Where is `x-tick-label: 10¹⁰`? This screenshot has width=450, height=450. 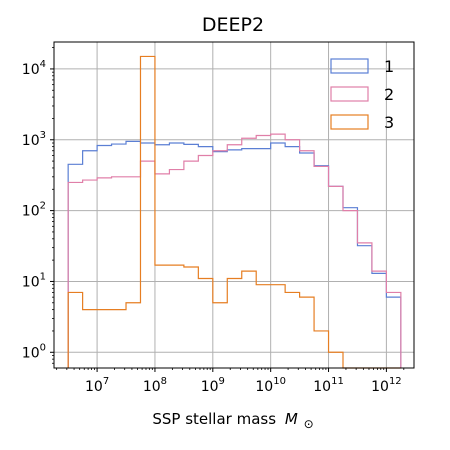 x-tick-label: 10¹⁰ is located at coordinates (270, 385).